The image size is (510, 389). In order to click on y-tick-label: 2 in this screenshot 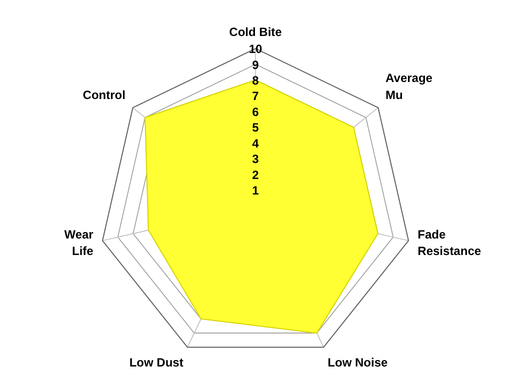, I will do `click(256, 175)`.